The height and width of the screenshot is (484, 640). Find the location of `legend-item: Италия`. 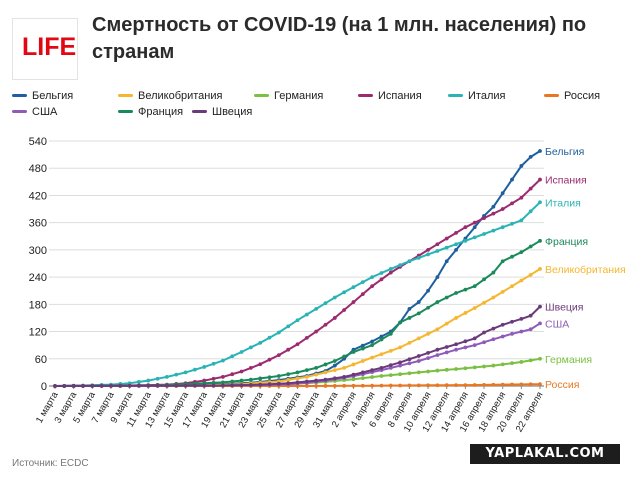

legend-item: Италия is located at coordinates (476, 96).